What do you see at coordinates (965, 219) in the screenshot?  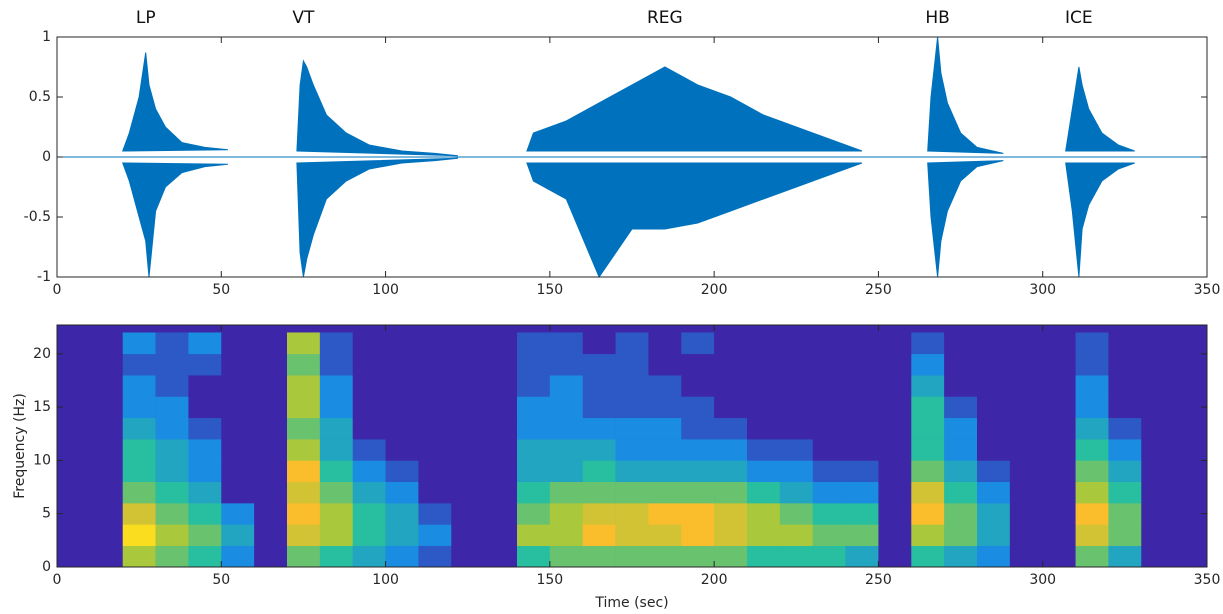 I see `signal-envelope` at bounding box center [965, 219].